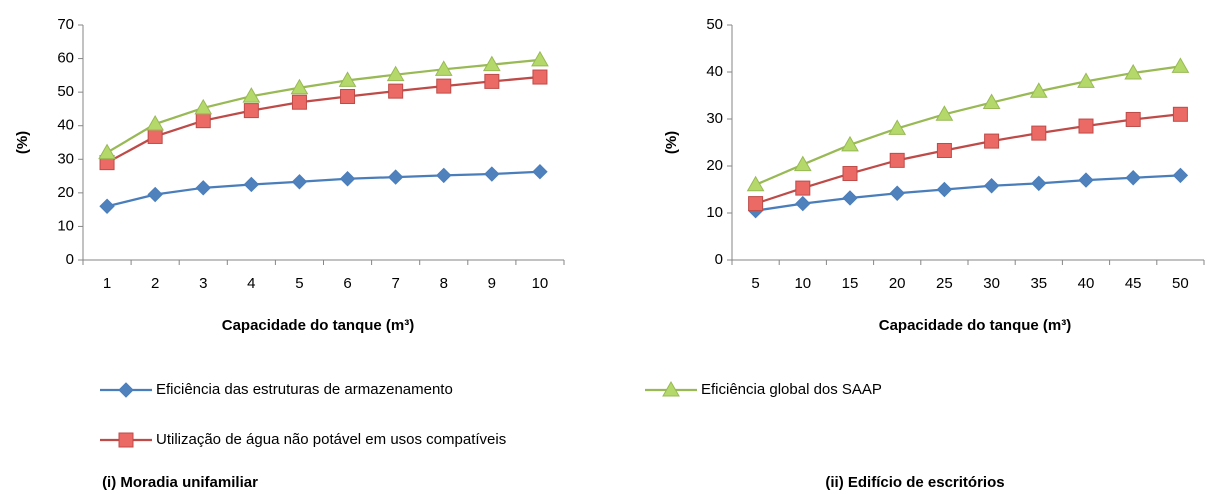  I want to click on y-tick-label: 20, so click(714, 165).